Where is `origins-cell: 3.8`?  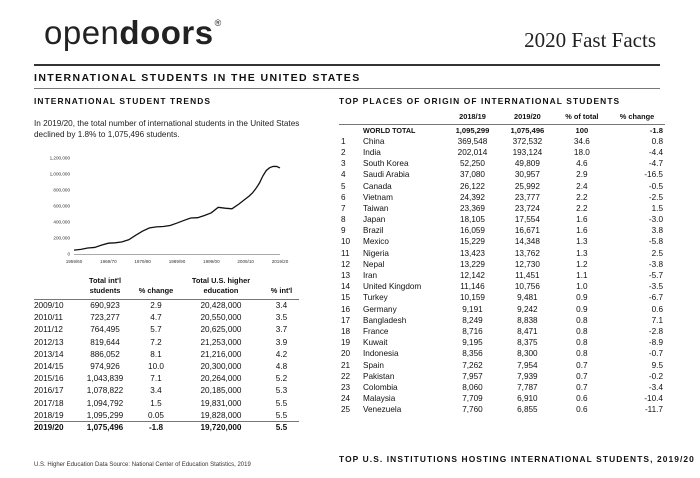
origins-cell: 3.8 is located at coordinates (657, 231).